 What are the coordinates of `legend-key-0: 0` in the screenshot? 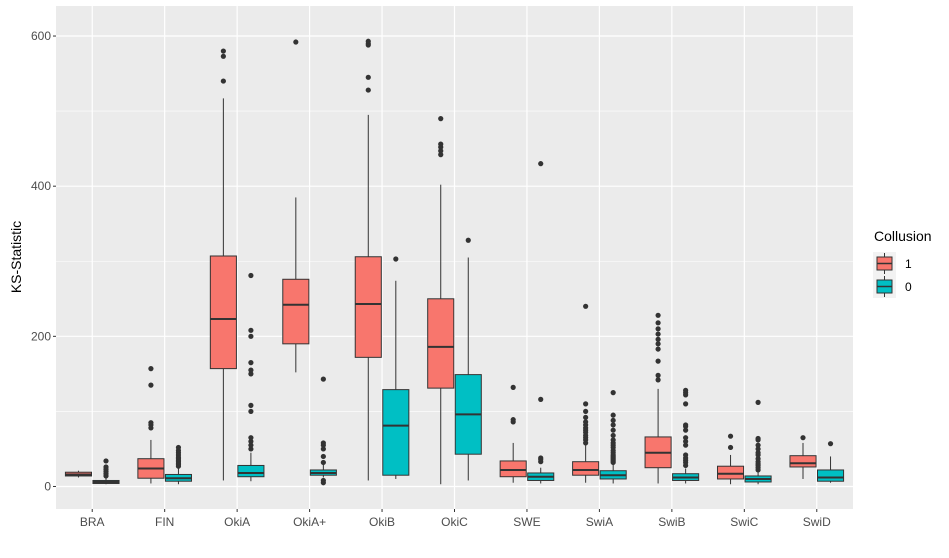 It's located at (892, 286).